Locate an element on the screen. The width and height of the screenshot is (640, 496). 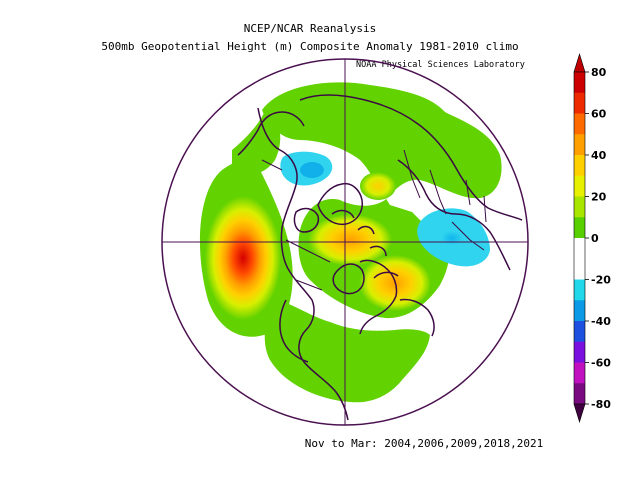
colorbar-tick-label: -80 is located at coordinates (601, 404).